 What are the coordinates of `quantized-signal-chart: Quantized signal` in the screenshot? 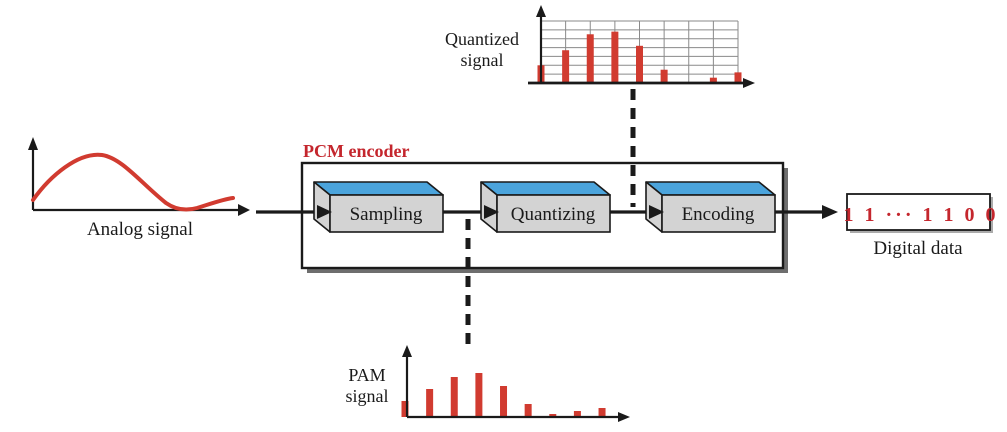 It's located at (600, 46).